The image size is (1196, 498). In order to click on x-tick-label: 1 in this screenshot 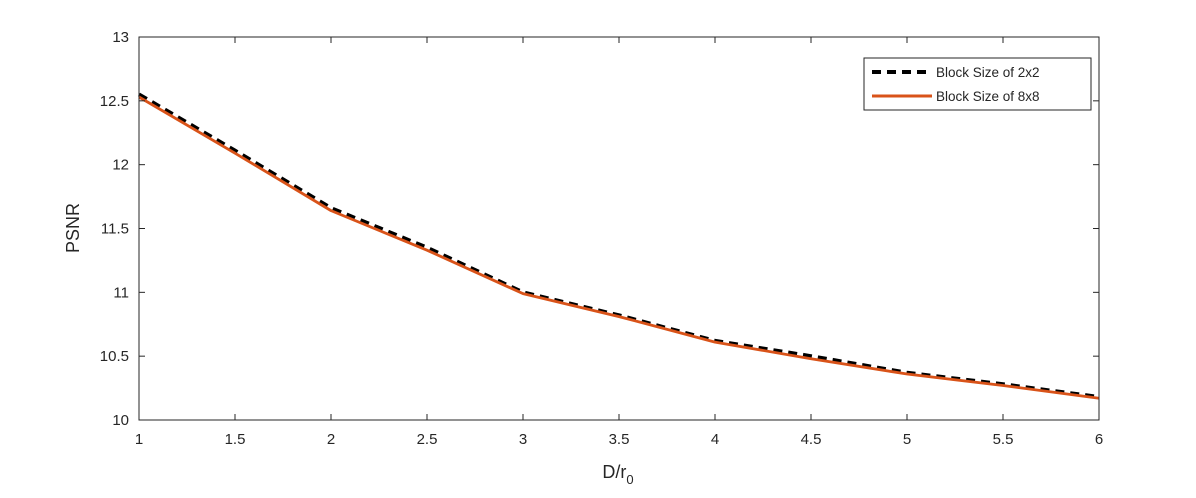, I will do `click(139, 439)`.